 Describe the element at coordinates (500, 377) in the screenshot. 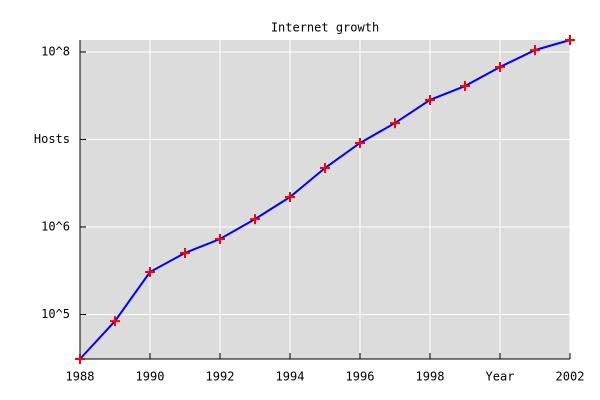

I see `x-tick-label: Year` at that location.